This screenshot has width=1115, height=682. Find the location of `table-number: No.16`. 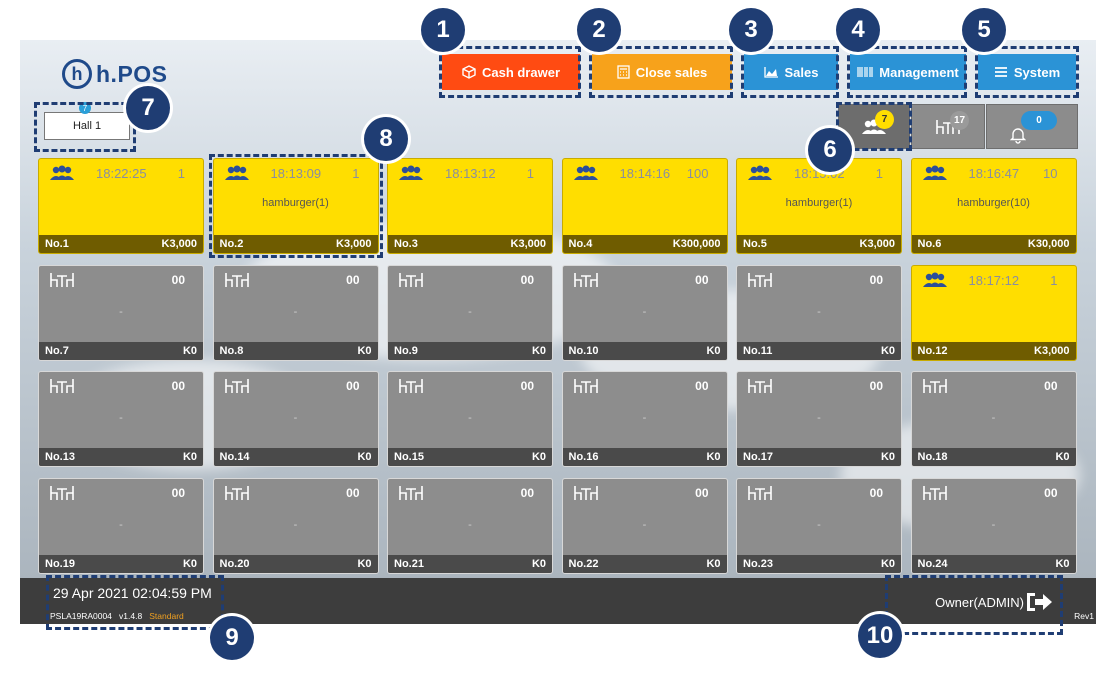

table-number: No.16 is located at coordinates (583, 457).